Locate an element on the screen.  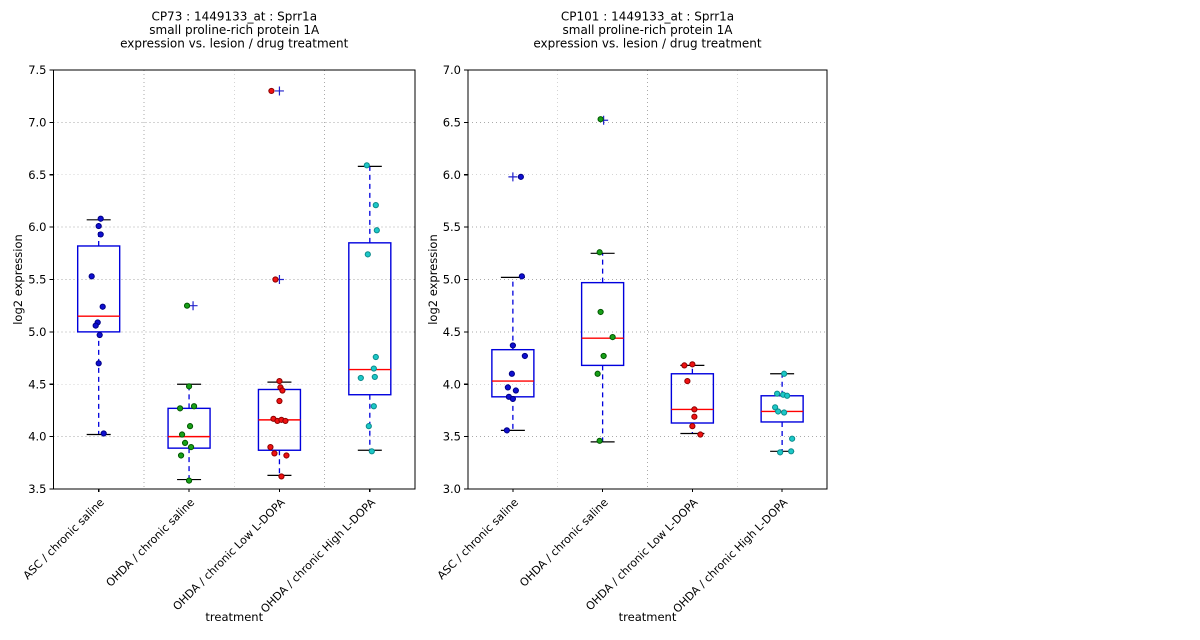
chart-title-line: CP73 : 1449133_at : Sprr1a is located at coordinates (234, 17).